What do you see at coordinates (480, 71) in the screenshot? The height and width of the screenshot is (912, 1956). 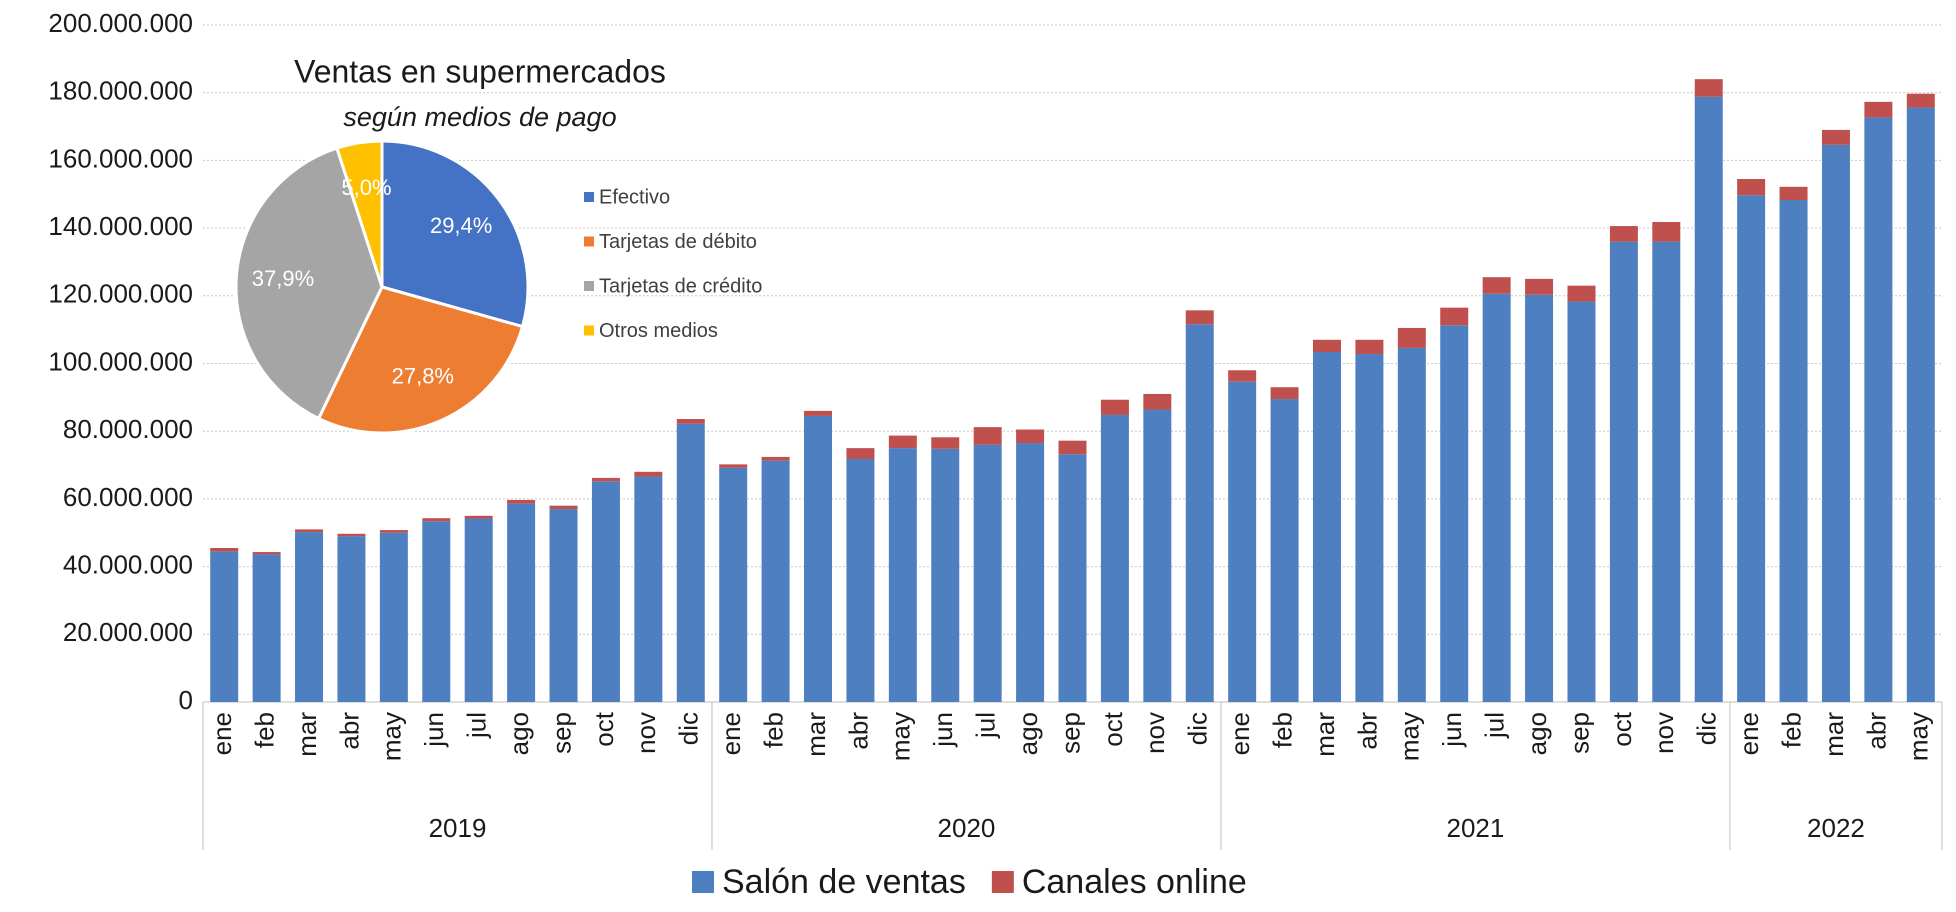 I see `pie-title: Ventas en supermercados` at bounding box center [480, 71].